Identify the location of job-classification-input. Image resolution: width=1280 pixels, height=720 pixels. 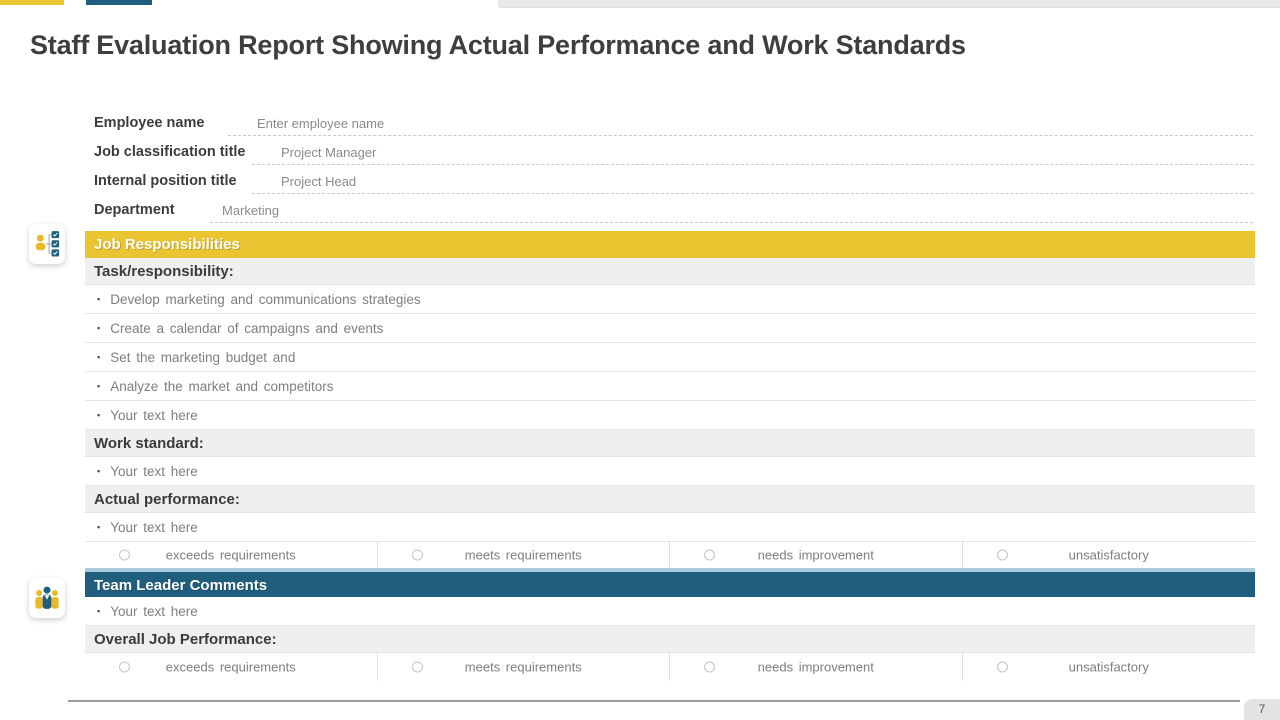
(752, 164).